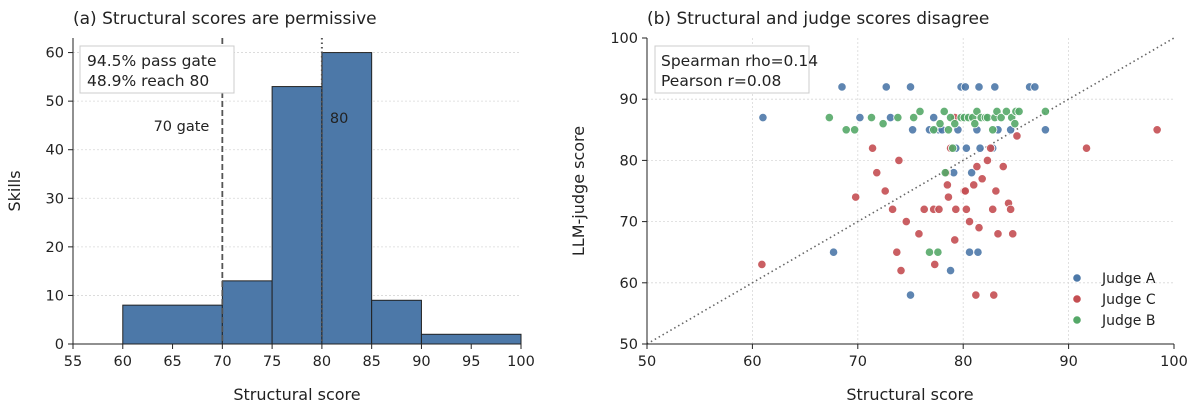 This screenshot has width=1200, height=412. Describe the element at coordinates (55, 248) in the screenshot. I see `histogram-y-tick-label: 20` at that location.